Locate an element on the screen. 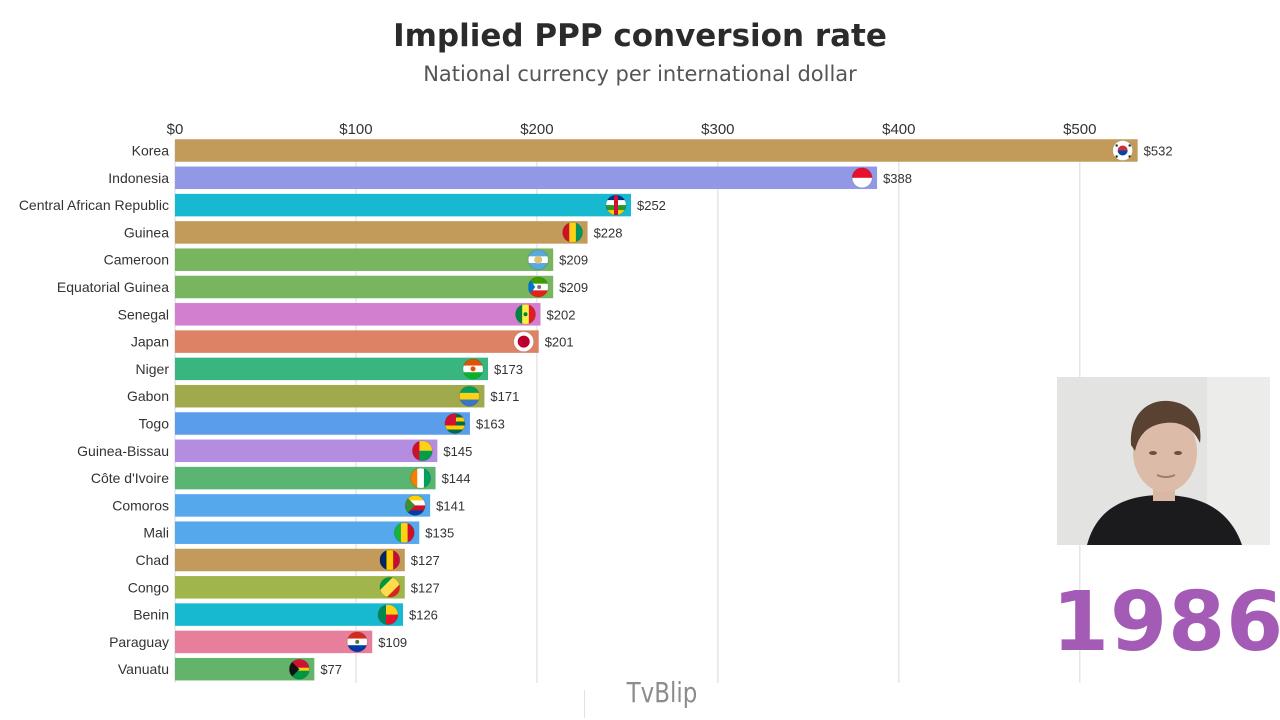 The image size is (1280, 720). year-label: 1986 is located at coordinates (1166, 622).